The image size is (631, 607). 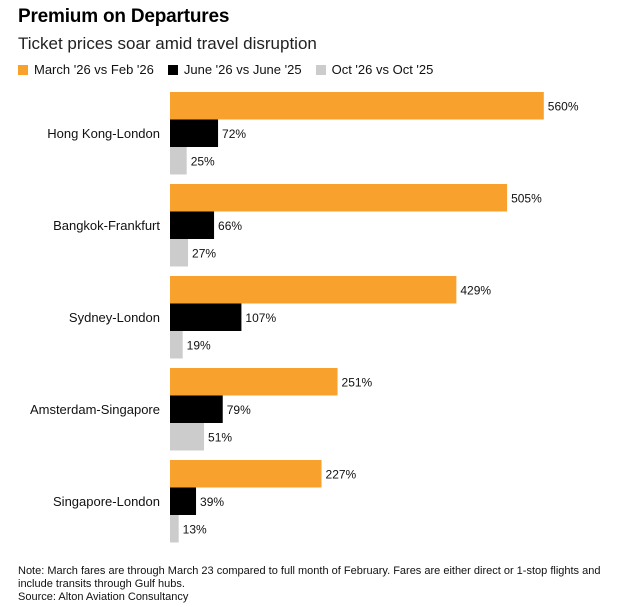 I want to click on value-label-sydney-london-june: 107%, so click(x=260, y=318).